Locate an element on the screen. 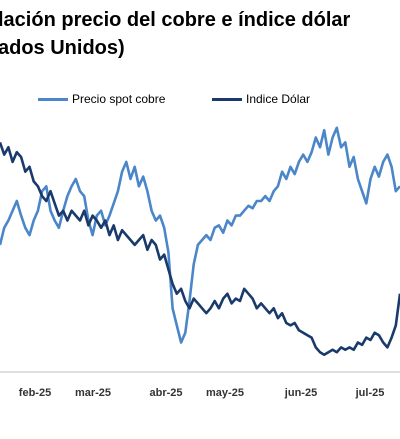 Image resolution: width=400 pixels, height=439 pixels. legend-item-copper: Precio spot cobre is located at coordinates (101, 99).